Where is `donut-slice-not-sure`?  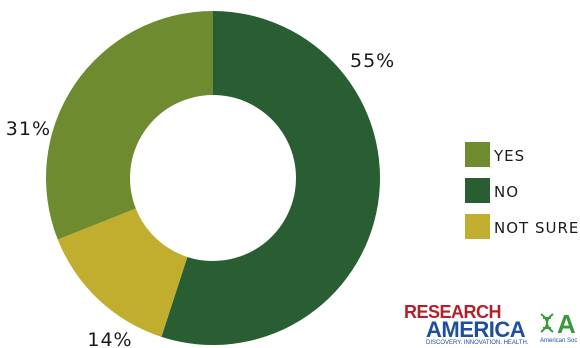 donut-slice-not-sure is located at coordinates (122, 272).